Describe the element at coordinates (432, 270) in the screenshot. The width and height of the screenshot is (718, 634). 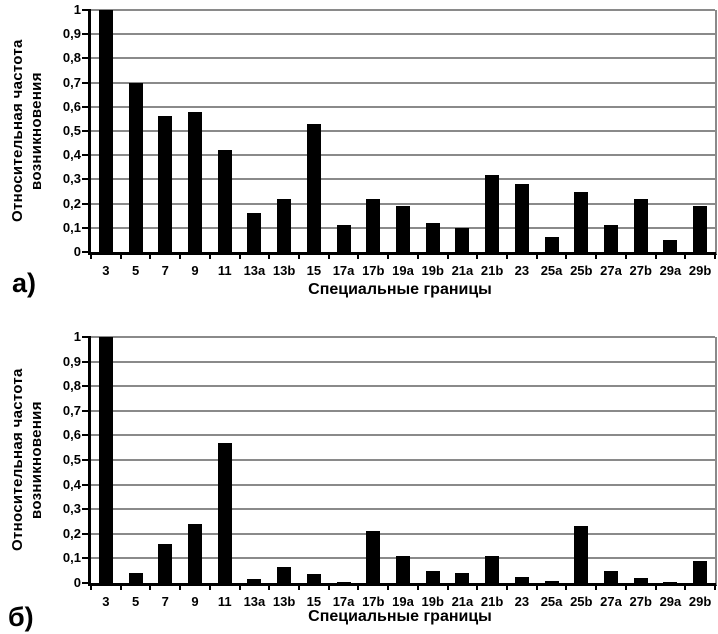
I see `x-tick-label: 19b` at that location.